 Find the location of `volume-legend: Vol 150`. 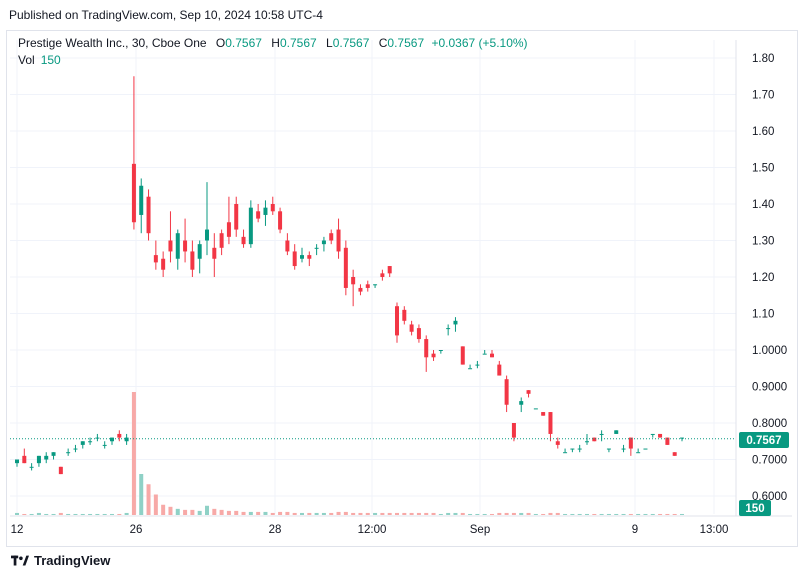

volume-legend: Vol 150 is located at coordinates (39, 60).